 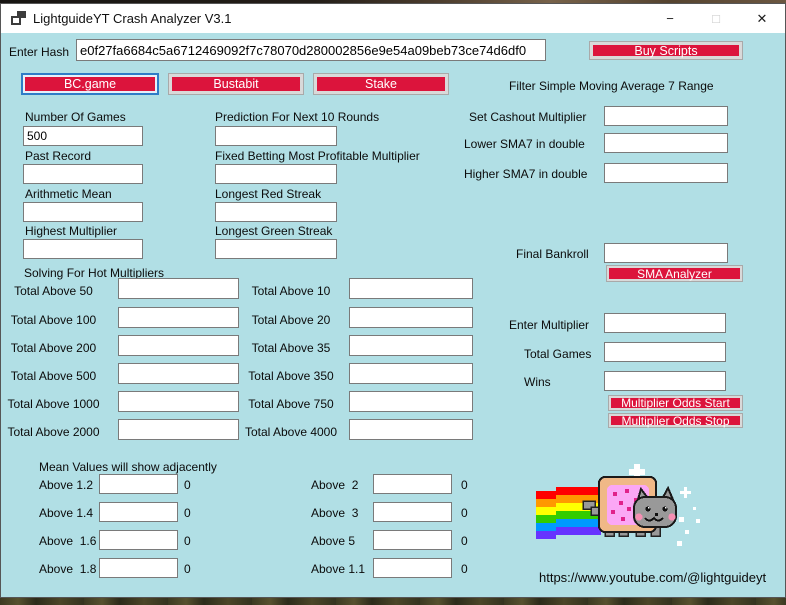 What do you see at coordinates (178, 317) in the screenshot?
I see `total-above-100-input` at bounding box center [178, 317].